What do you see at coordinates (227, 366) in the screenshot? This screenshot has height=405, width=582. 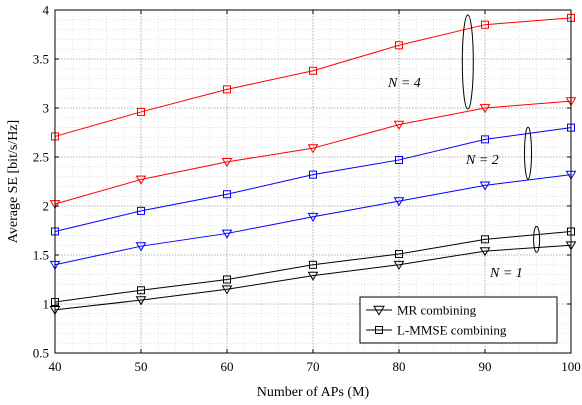 I see `x-tick-label: 60` at bounding box center [227, 366].